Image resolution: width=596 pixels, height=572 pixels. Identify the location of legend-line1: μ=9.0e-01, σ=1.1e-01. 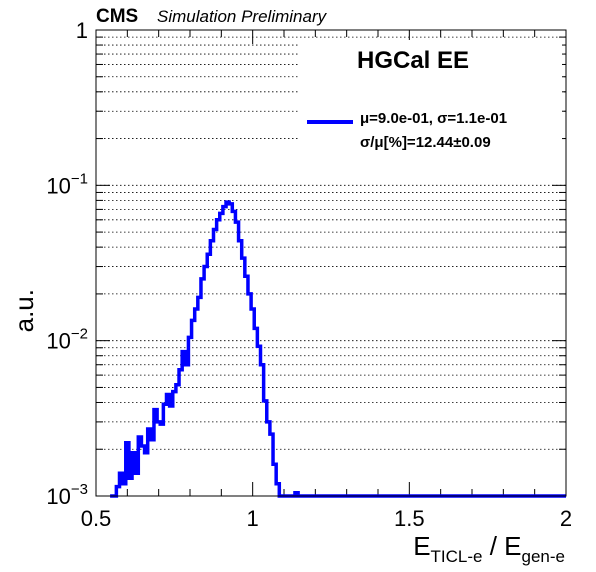
(433, 118).